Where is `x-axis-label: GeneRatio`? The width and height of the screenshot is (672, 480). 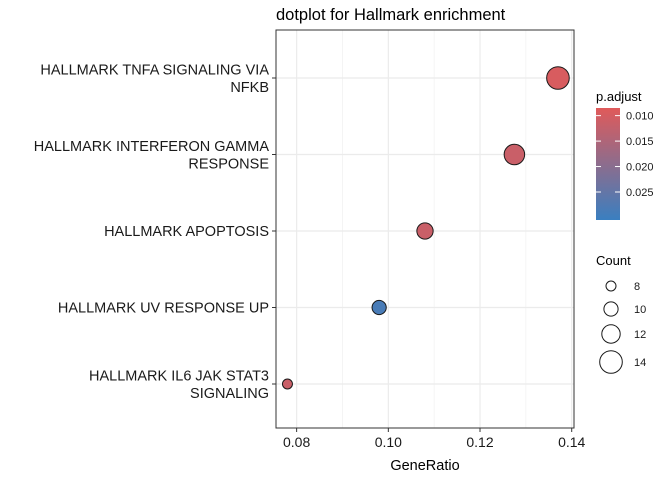
x-axis-label: GeneRatio is located at coordinates (424, 466).